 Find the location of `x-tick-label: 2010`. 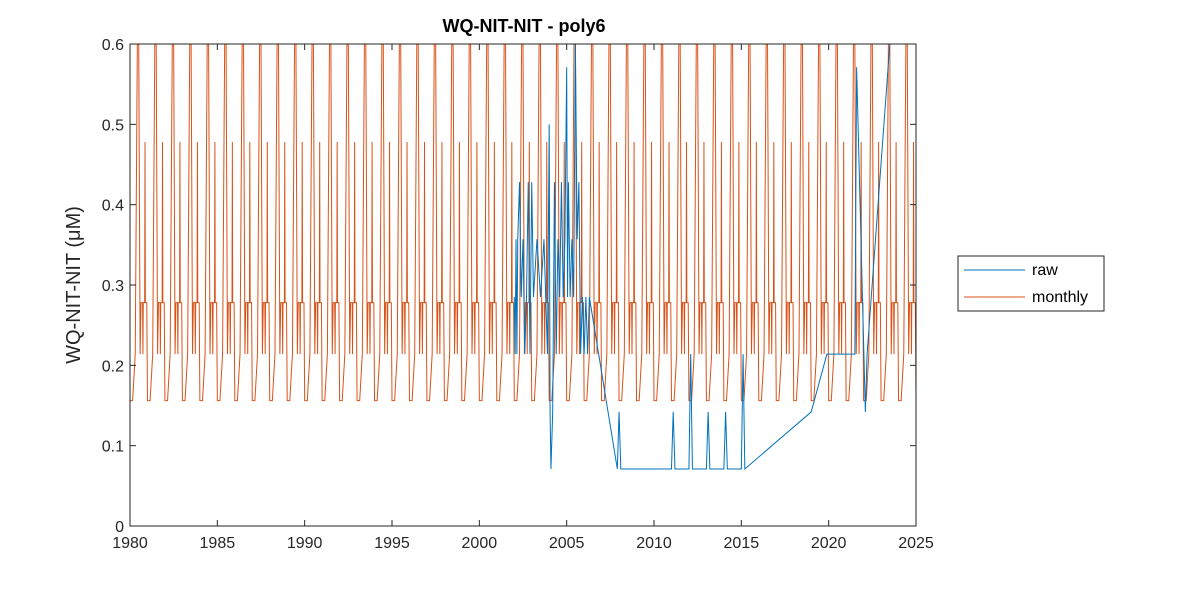

x-tick-label: 2010 is located at coordinates (654, 543).